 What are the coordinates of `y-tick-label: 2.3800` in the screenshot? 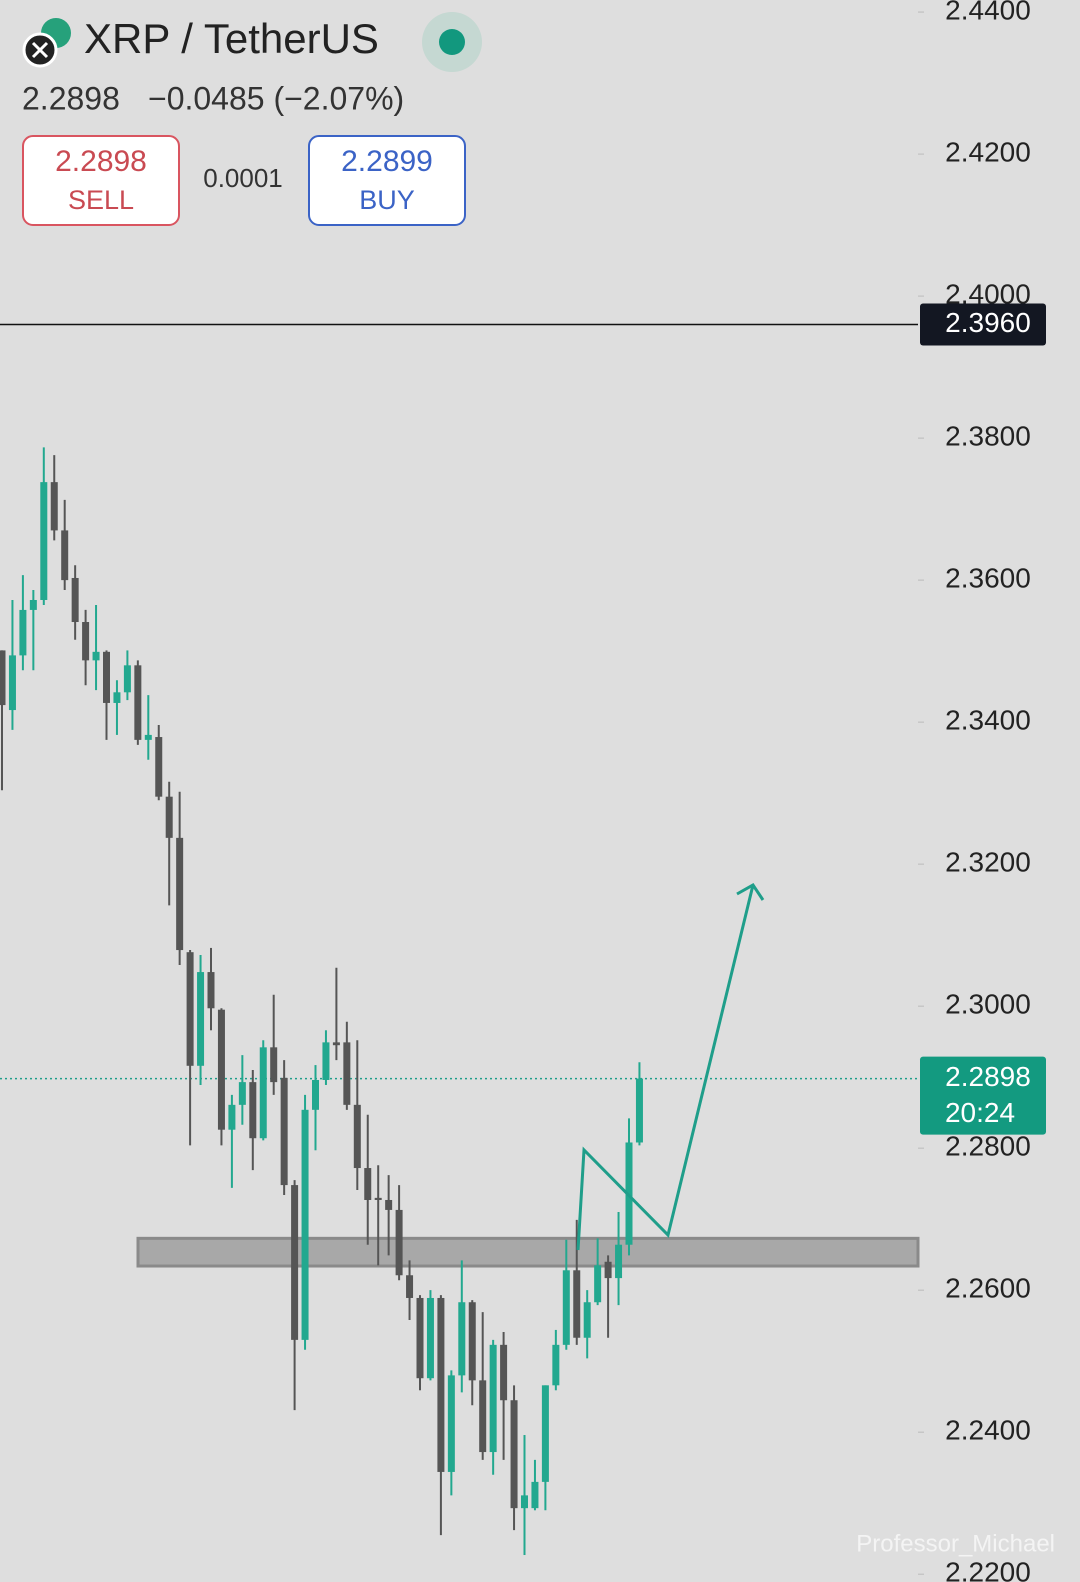 It's located at (988, 435).